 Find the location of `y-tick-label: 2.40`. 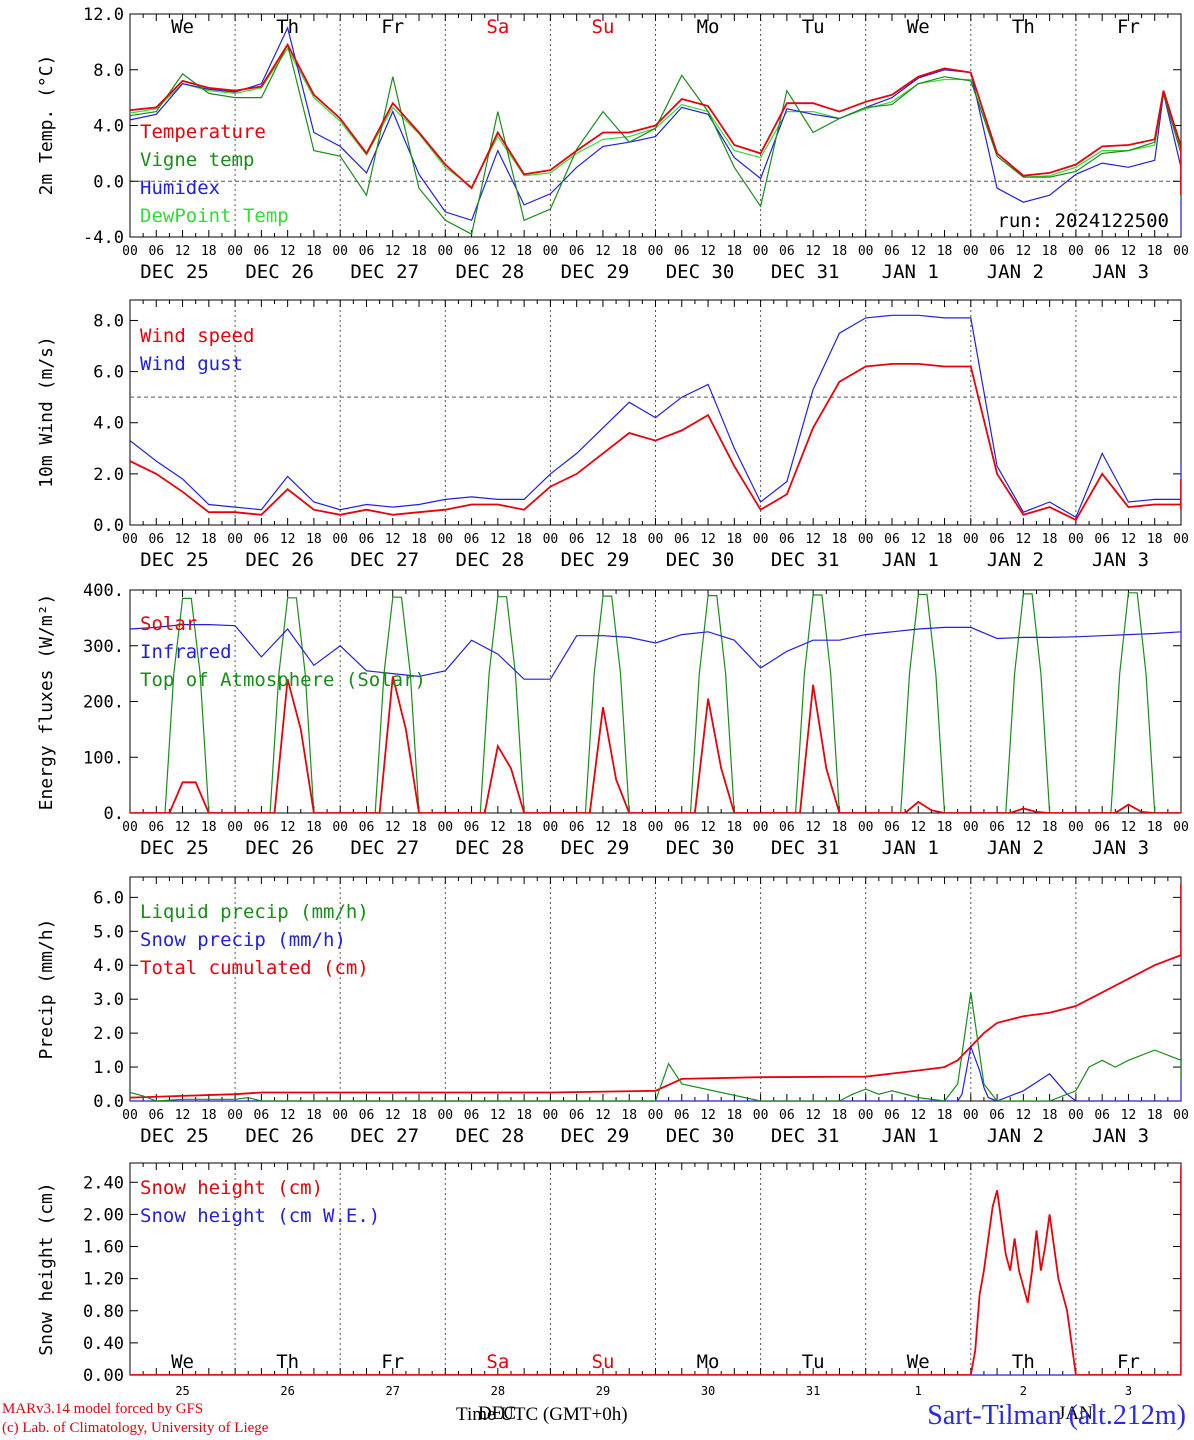

y-tick-label: 2.40 is located at coordinates (103, 1183).